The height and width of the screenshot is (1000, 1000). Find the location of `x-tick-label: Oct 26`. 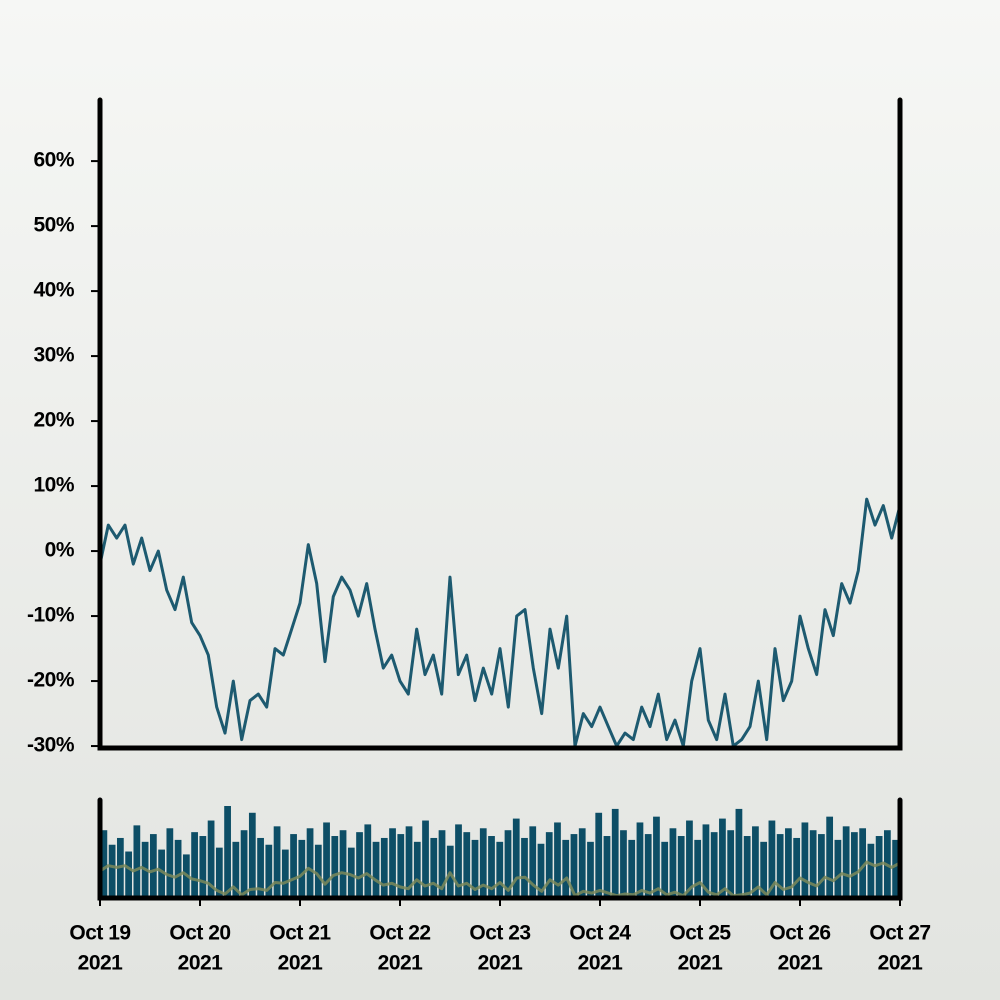

x-tick-label: Oct 26 is located at coordinates (799, 933).